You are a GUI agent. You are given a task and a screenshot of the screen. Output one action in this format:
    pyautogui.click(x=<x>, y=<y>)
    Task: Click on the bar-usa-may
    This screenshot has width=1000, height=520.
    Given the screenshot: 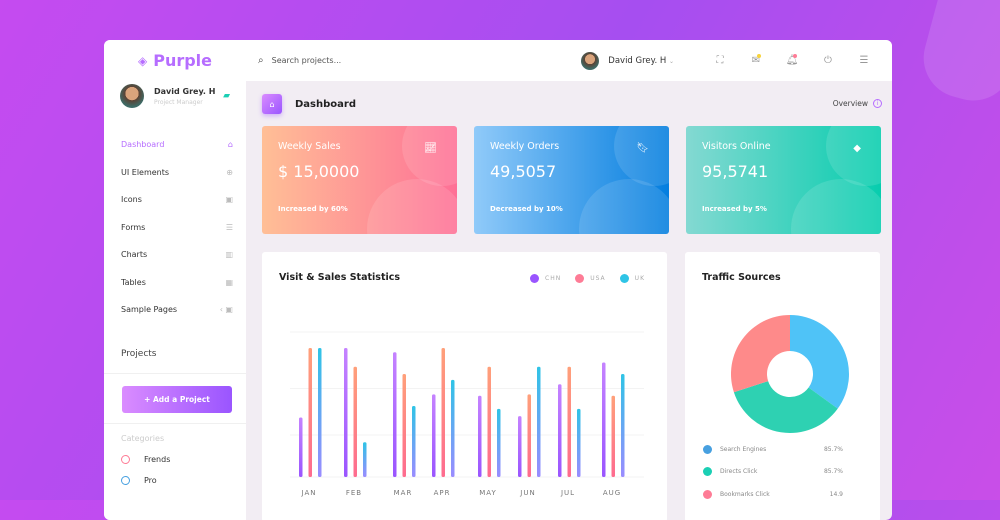 What is the action you would take?
    pyautogui.click(x=489, y=421)
    